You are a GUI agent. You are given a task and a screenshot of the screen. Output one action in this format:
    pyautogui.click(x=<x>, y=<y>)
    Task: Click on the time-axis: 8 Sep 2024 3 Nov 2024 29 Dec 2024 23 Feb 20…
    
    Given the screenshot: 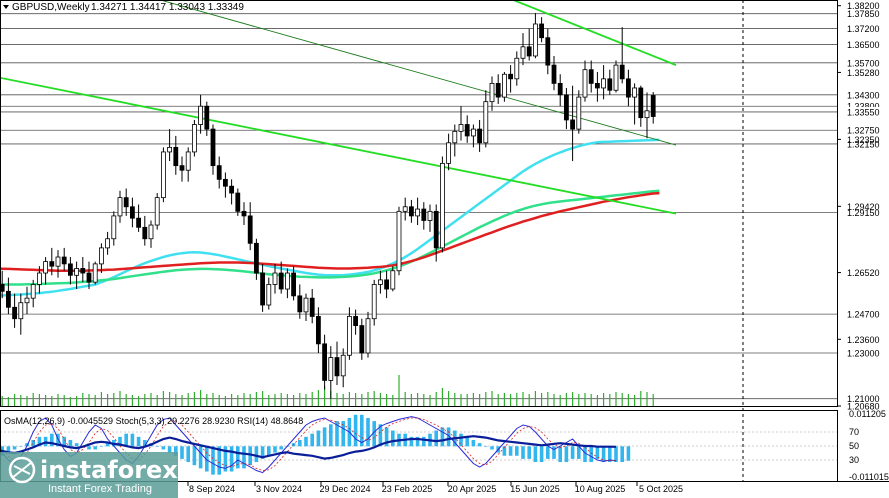 What is the action you would take?
    pyautogui.click(x=435, y=488)
    